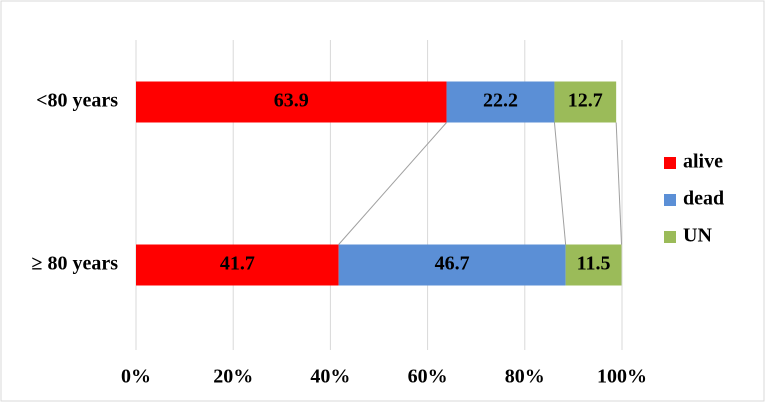  What do you see at coordinates (330, 377) in the screenshot?
I see `x-tick-label: 40%` at bounding box center [330, 377].